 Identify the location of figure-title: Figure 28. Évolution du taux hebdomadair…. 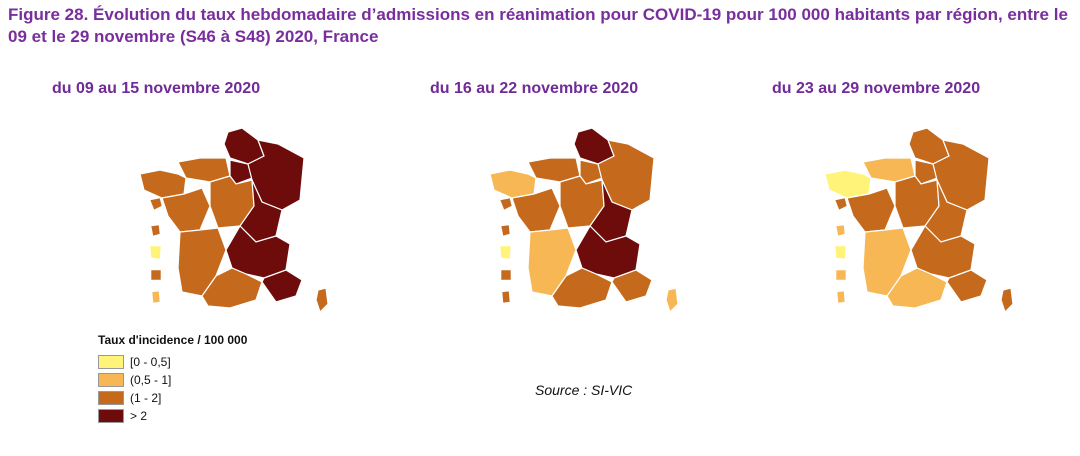
(538, 25).